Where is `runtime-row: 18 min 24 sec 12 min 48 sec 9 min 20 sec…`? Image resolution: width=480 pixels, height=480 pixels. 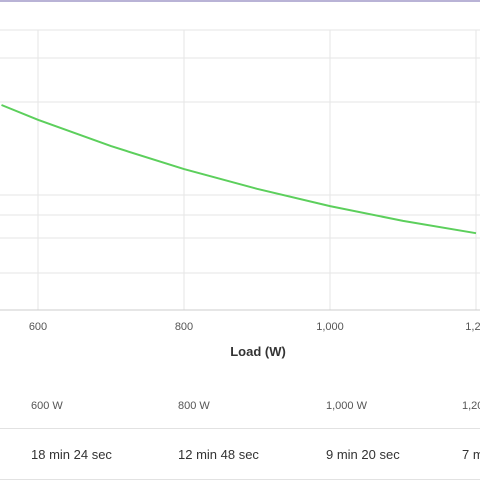
runtime-row: 18 min 24 sec 12 min 48 sec 9 min 20 sec… is located at coordinates (240, 454).